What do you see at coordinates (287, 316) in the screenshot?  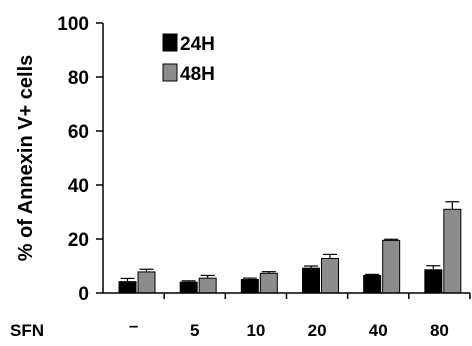 I see `x-axis: – 5 10 20 40 80` at bounding box center [287, 316].